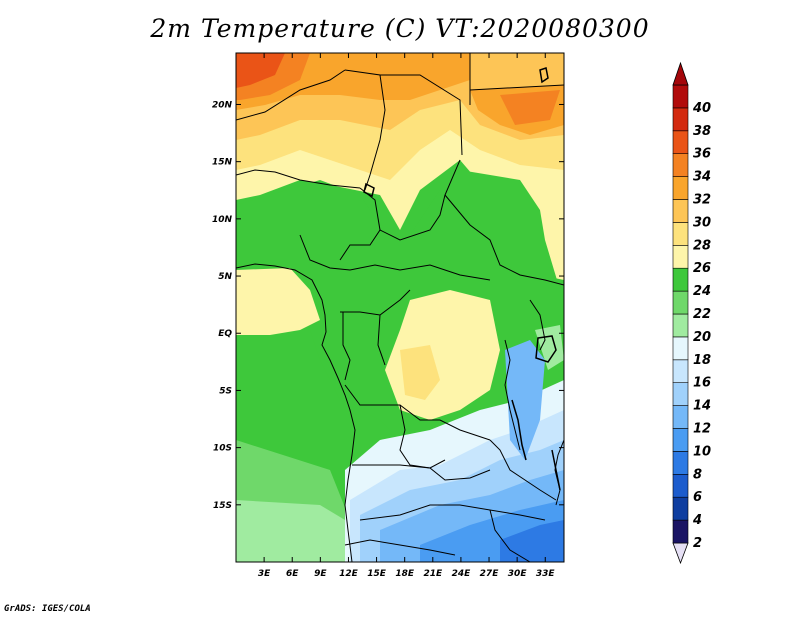 The height and width of the screenshot is (618, 800). What do you see at coordinates (701, 108) in the screenshot?
I see `colorbar-label: 40` at bounding box center [701, 108].